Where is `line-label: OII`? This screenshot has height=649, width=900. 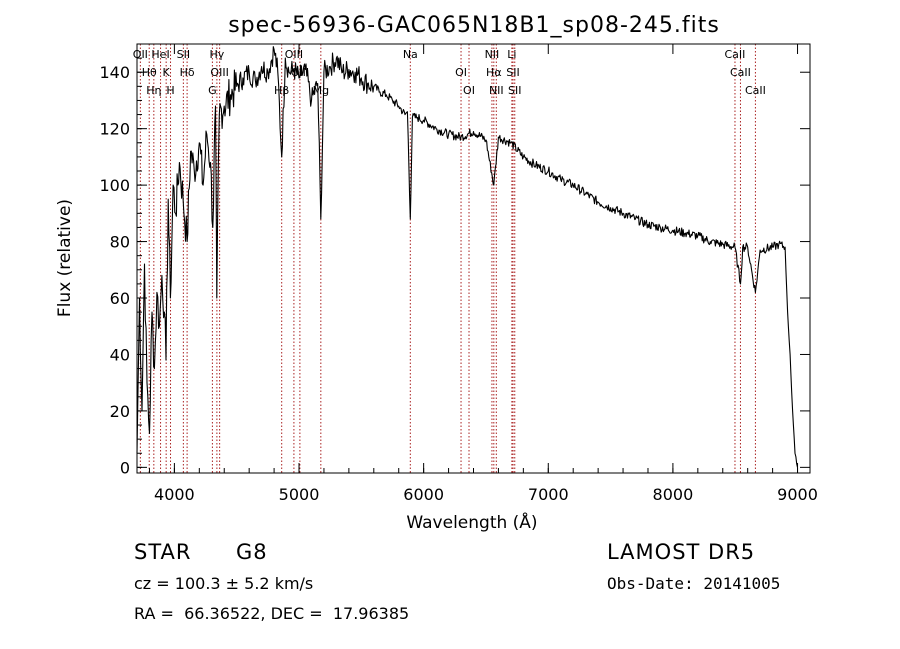 line-label: OII is located at coordinates (140, 54).